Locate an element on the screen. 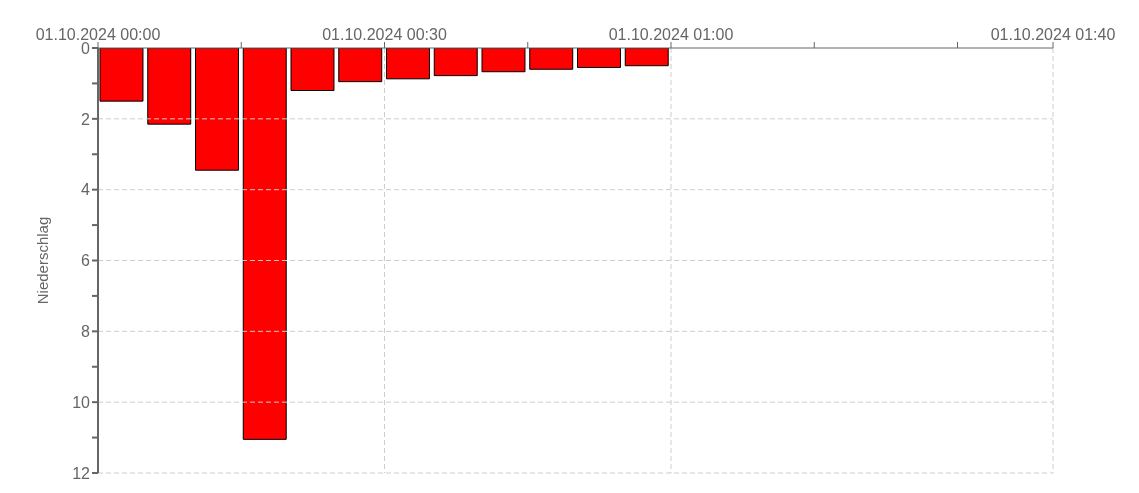  y-tick-label: 12 is located at coordinates (81, 473).